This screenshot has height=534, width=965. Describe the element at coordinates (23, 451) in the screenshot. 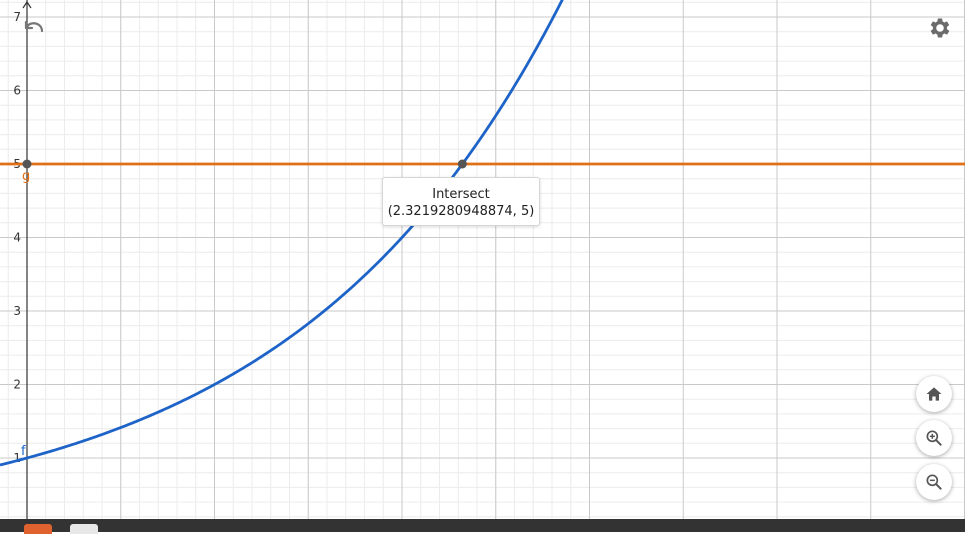

I see `curve-f-label: f` at that location.